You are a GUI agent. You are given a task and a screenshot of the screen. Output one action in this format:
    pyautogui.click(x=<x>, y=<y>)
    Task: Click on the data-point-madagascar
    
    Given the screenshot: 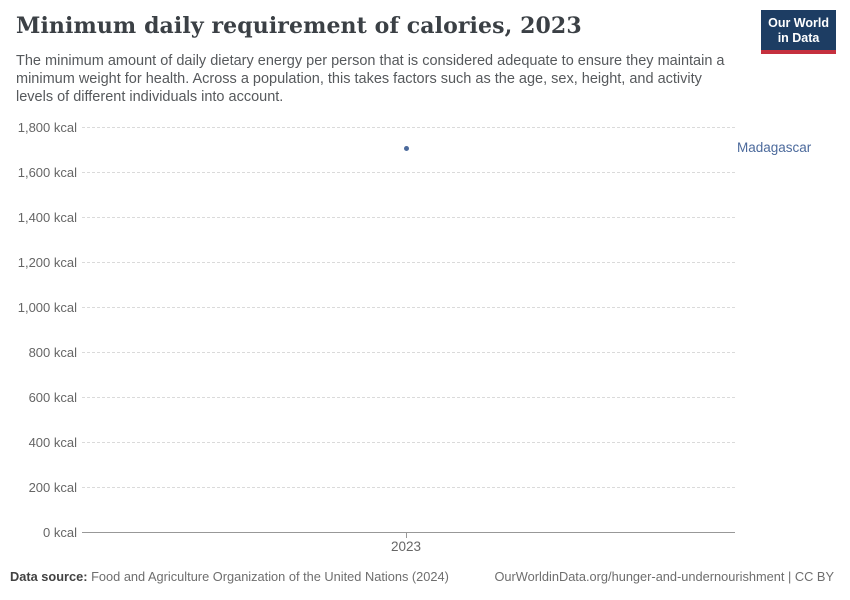 What is the action you would take?
    pyautogui.click(x=406, y=148)
    